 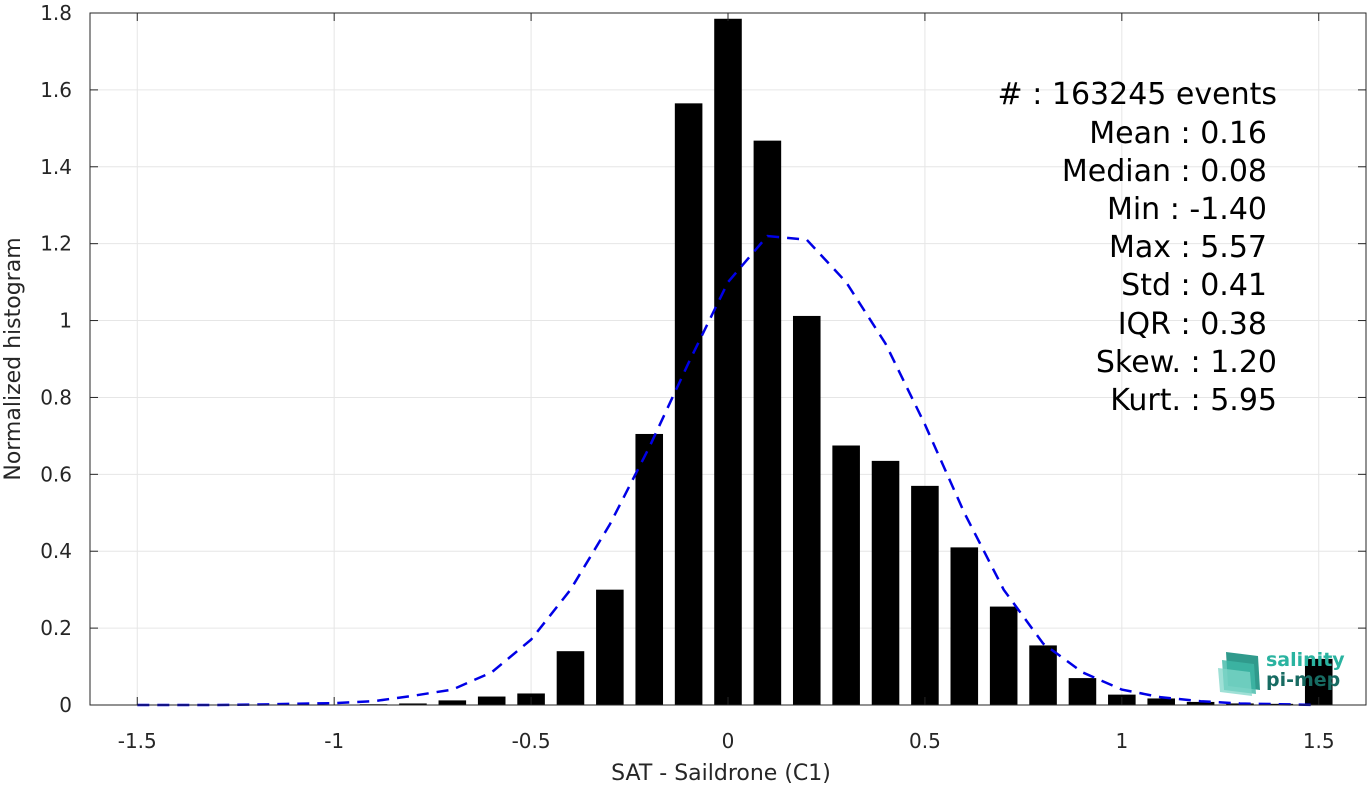 I want to click on x-tick-label: -0.5, so click(x=531, y=741).